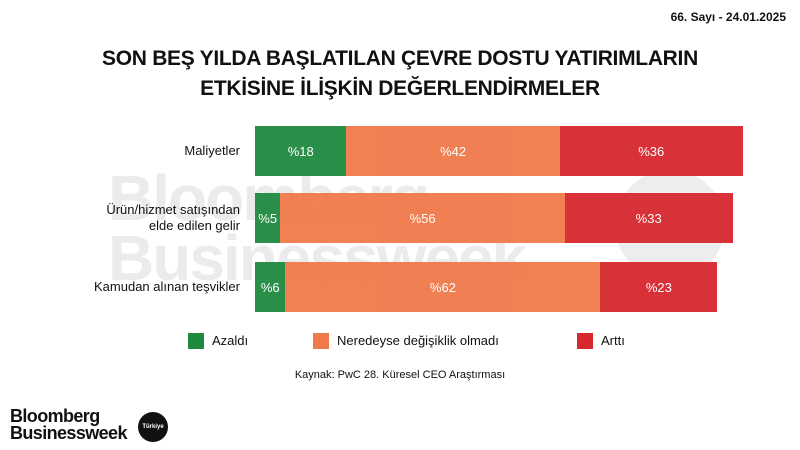 The height and width of the screenshot is (450, 800). What do you see at coordinates (167, 286) in the screenshot?
I see `category-label: Kamudan alınan teşvikler` at bounding box center [167, 286].